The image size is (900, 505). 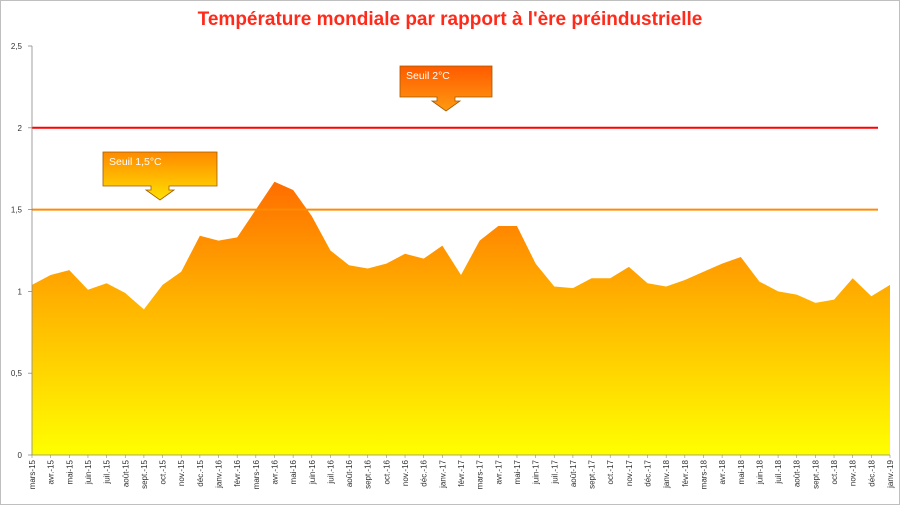 I want to click on y-axis-ticks: 0 0,5 1 1,5 2 2,5, so click(x=21, y=251).